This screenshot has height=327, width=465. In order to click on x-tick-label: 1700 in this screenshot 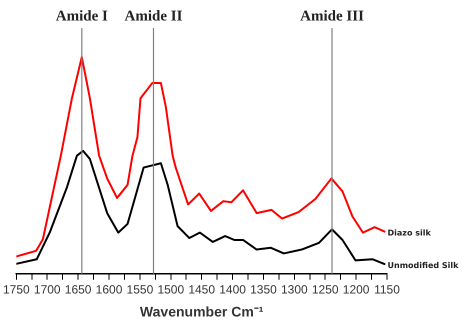, I will do `click(47, 289)`.